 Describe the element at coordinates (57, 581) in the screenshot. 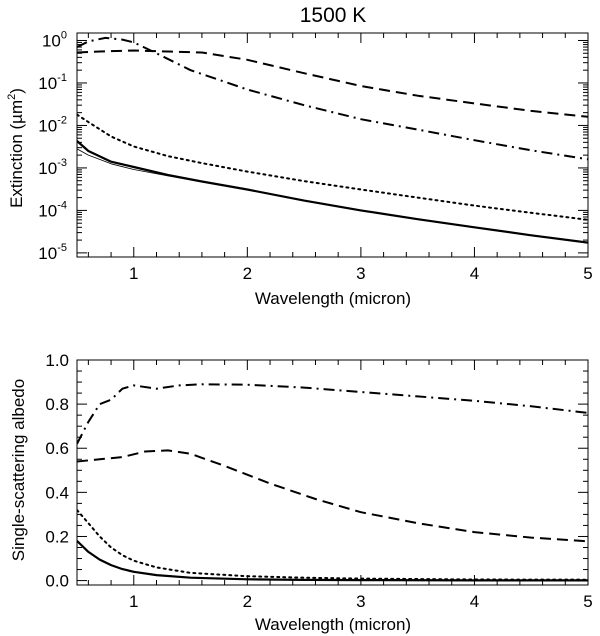

I see `y-tick-label: 0.0` at that location.